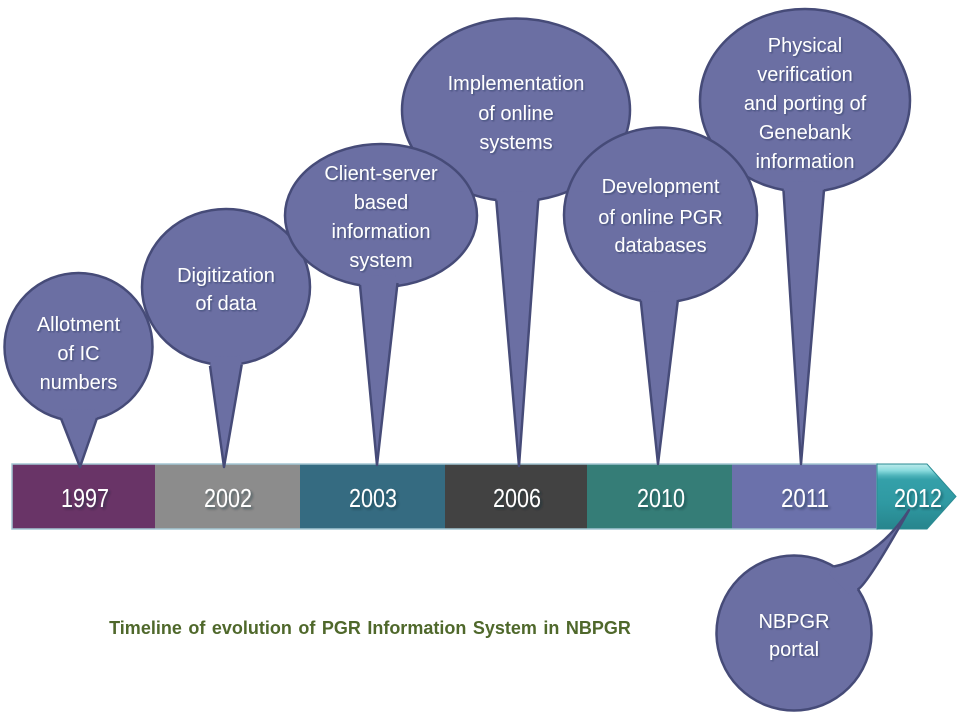 The height and width of the screenshot is (720, 960). What do you see at coordinates (794, 650) in the screenshot?
I see `svg-text: portal` at bounding box center [794, 650].